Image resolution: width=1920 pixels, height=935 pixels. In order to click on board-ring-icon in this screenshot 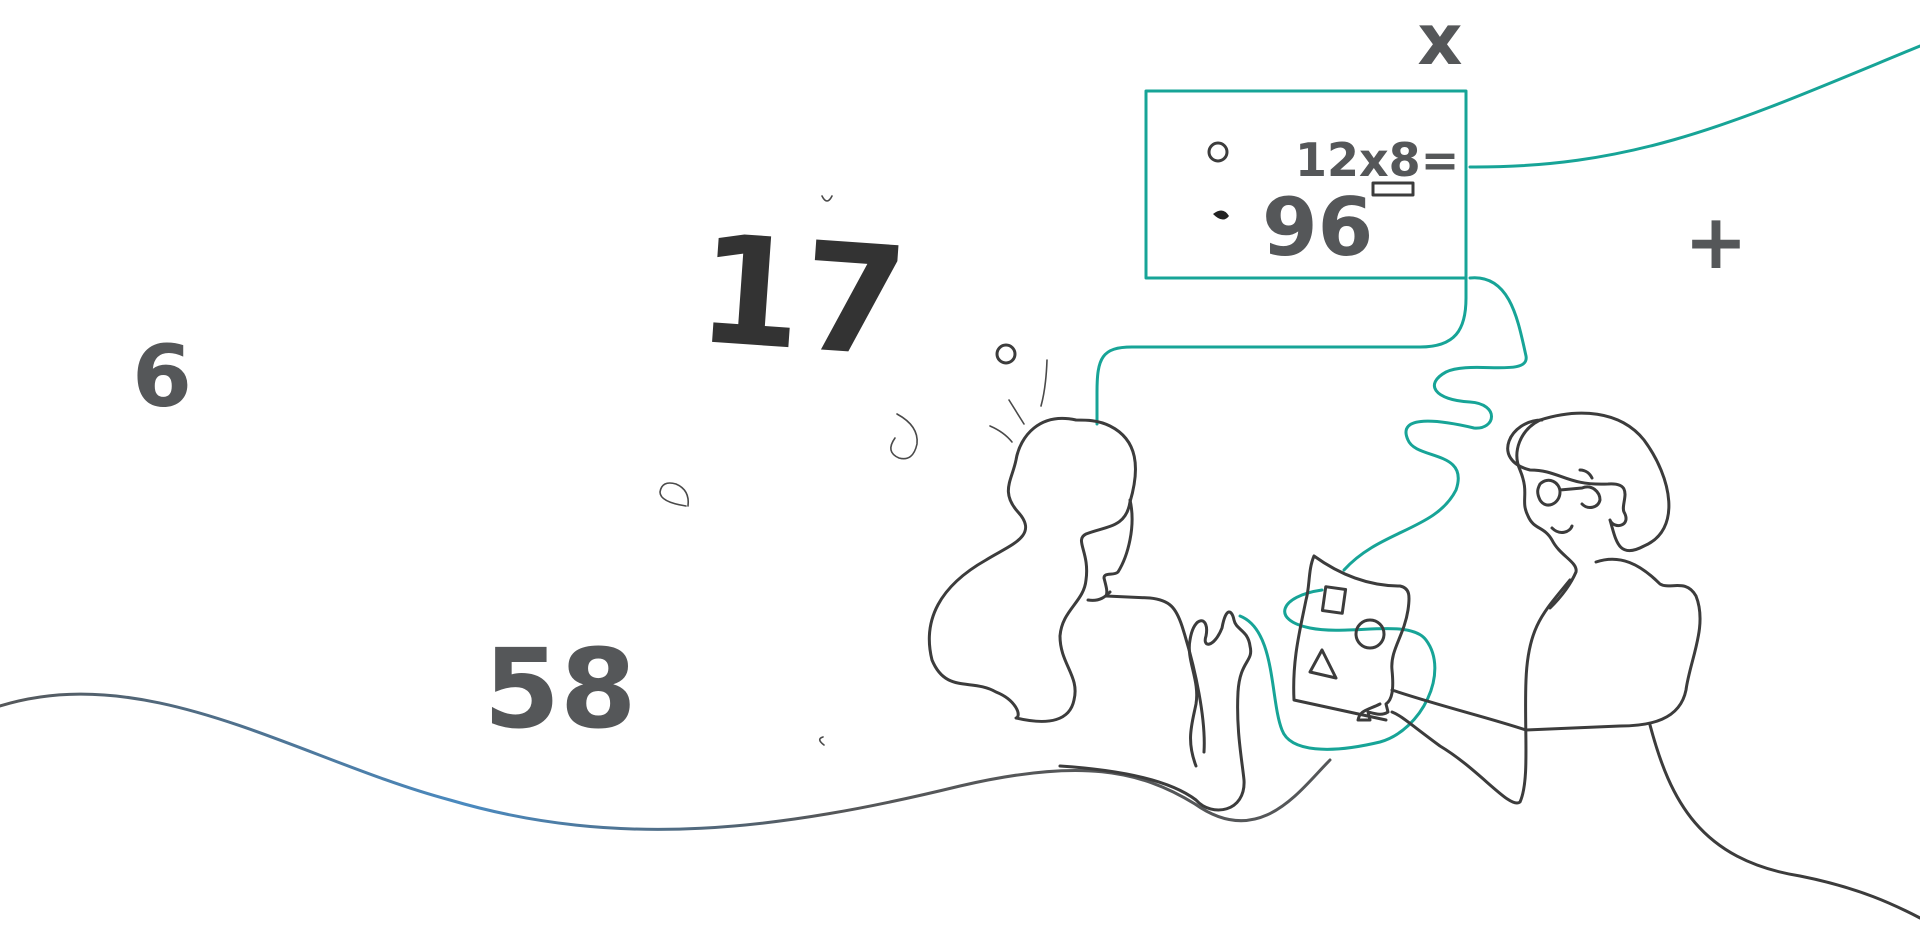, I will do `click(1218, 152)`.